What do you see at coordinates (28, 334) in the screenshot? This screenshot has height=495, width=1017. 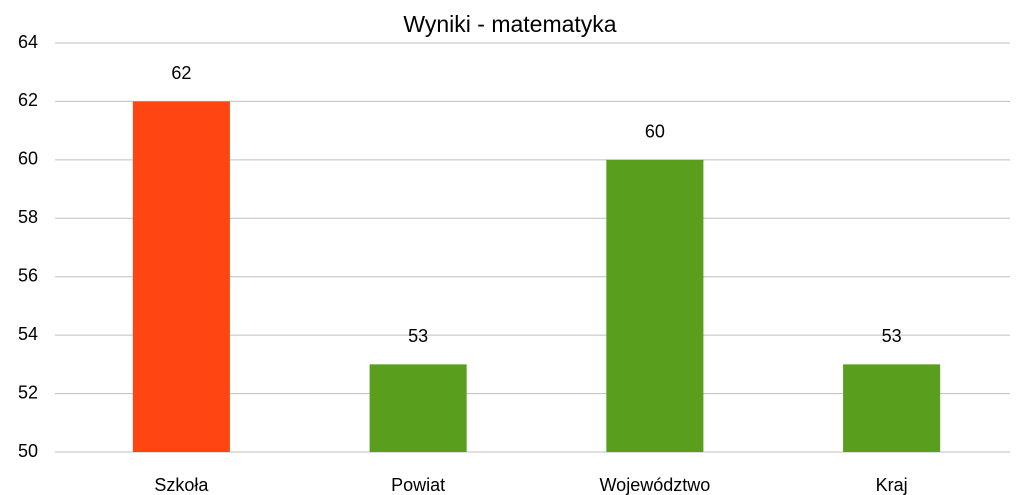 I see `y-tick-label: 54` at bounding box center [28, 334].